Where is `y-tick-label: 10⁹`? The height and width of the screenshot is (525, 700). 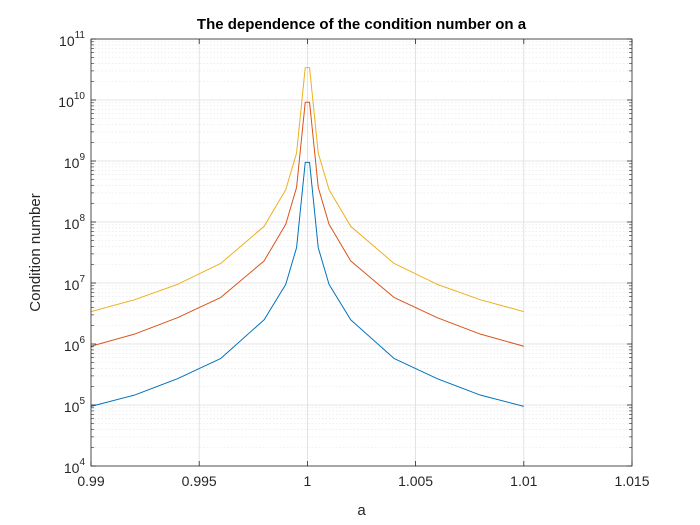 y-tick-label: 10⁹ is located at coordinates (75, 161).